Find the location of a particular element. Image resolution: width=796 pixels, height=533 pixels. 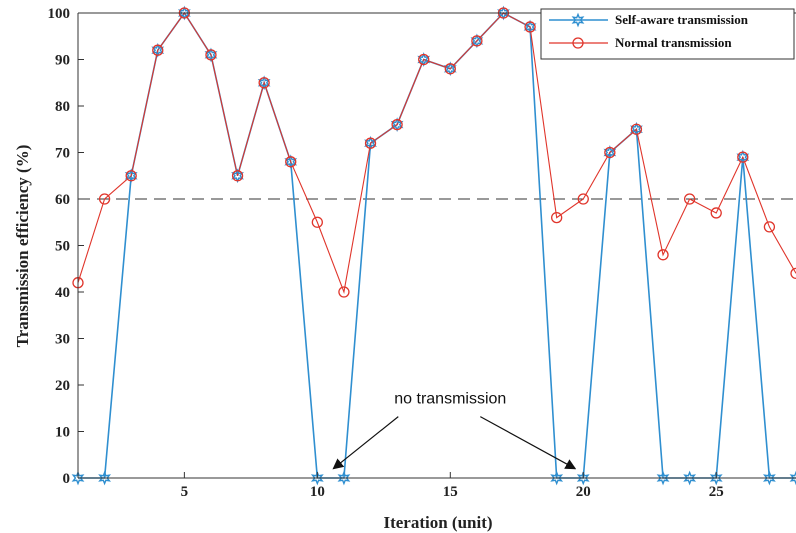

x-tick-label-25: 25 is located at coordinates (716, 492).